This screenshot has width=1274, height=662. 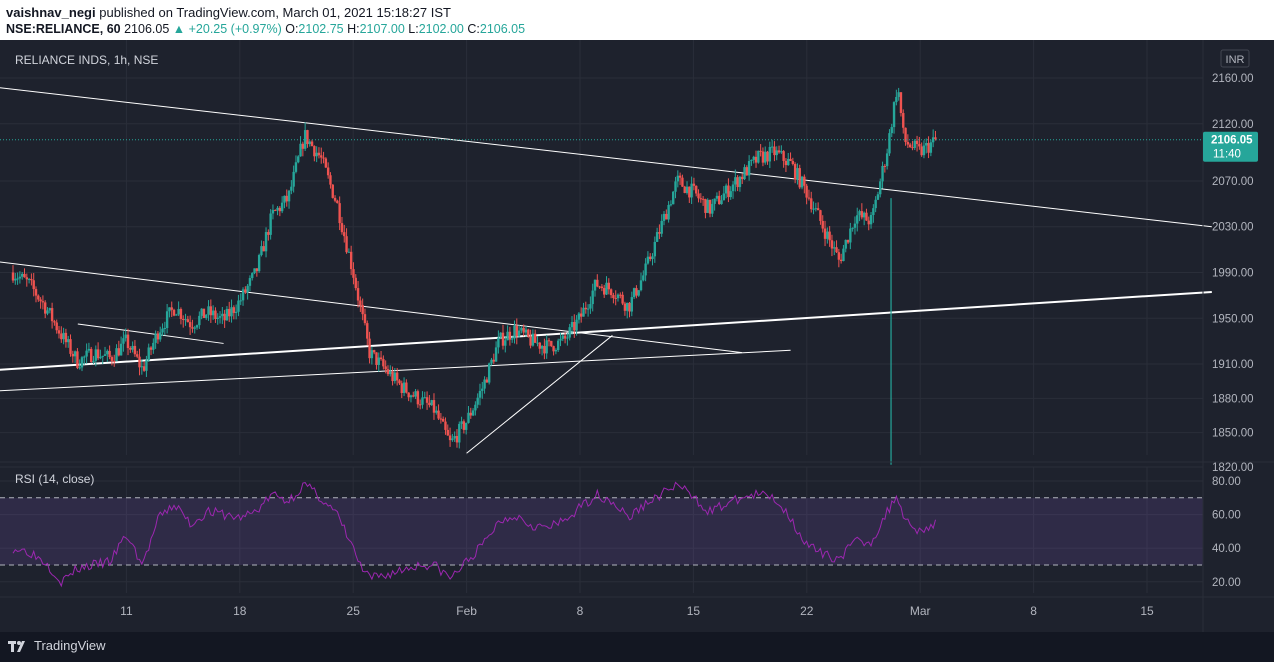 I want to click on price-badge: 2106.05 11:40, so click(x=1230, y=146).